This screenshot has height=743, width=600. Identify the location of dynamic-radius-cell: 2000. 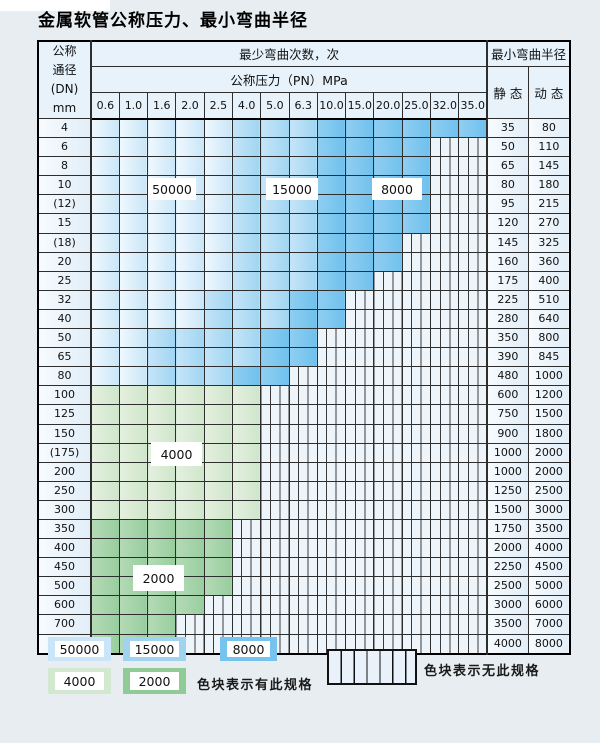
(549, 452).